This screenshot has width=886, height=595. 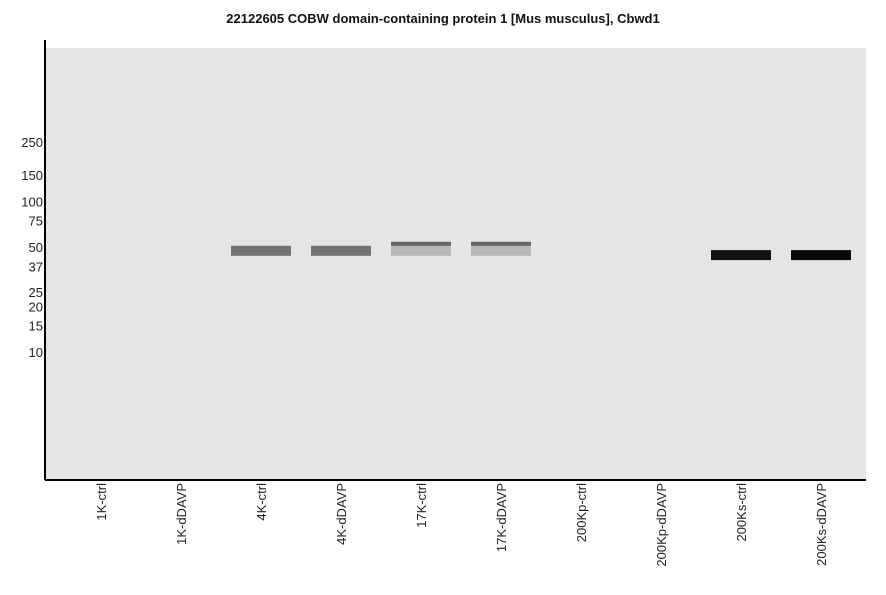 What do you see at coordinates (101, 502) in the screenshot?
I see `lane-label: 1K-ctrl` at bounding box center [101, 502].